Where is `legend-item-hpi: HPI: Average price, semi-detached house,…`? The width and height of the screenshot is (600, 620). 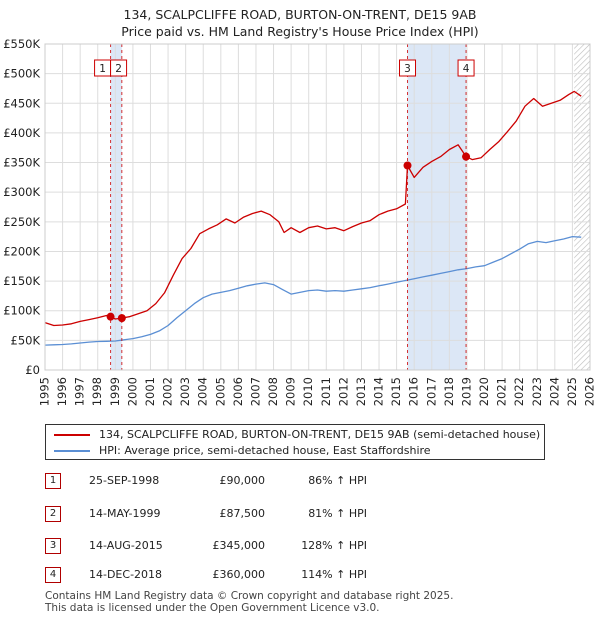
legend-item-hpi: HPI: Average price, semi-detached house,… is located at coordinates (242, 451).